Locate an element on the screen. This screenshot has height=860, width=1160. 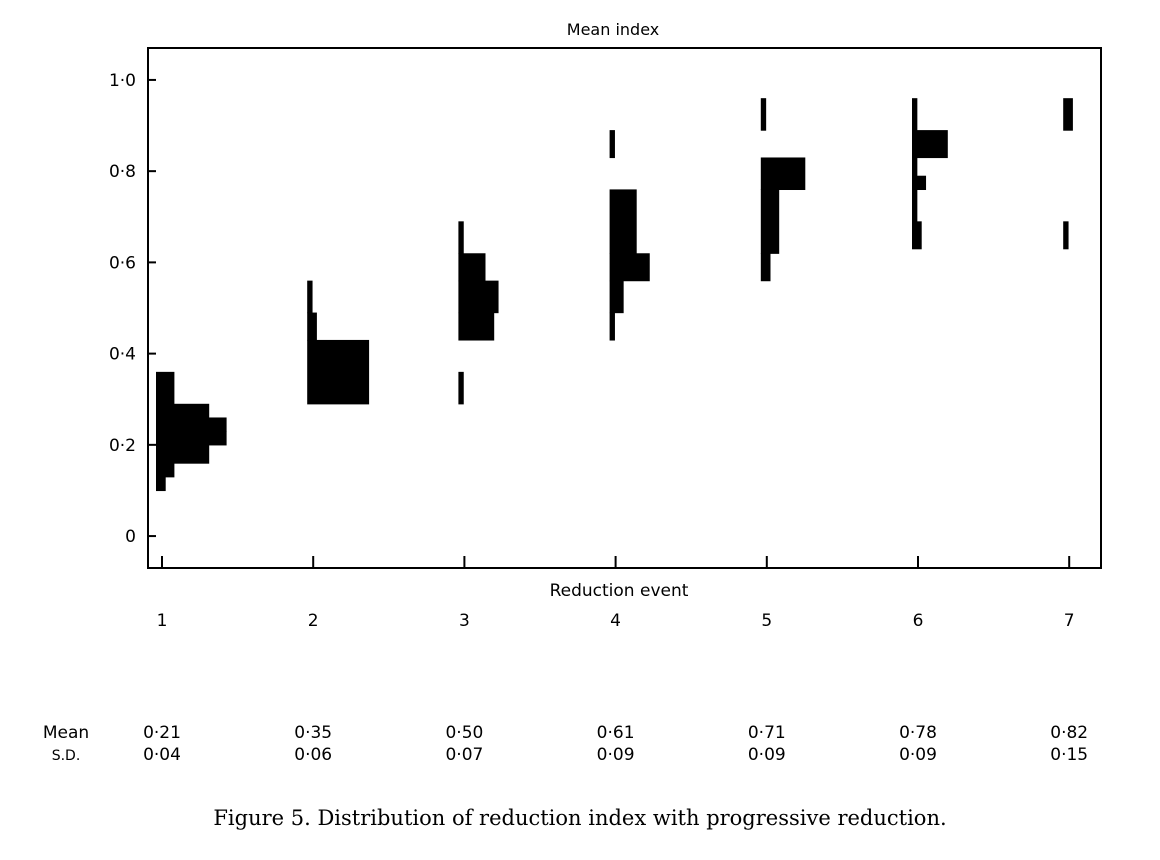
x-tick-label: 7 is located at coordinates (1069, 621).